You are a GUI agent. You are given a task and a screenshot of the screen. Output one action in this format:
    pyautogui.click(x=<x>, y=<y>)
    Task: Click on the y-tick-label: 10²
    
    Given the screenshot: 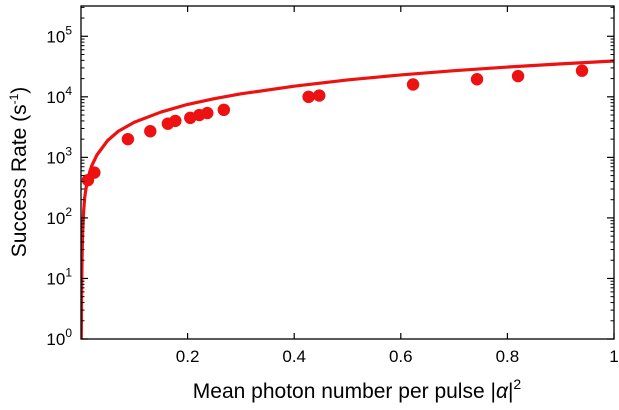 What is the action you would take?
    pyautogui.click(x=59, y=216)
    